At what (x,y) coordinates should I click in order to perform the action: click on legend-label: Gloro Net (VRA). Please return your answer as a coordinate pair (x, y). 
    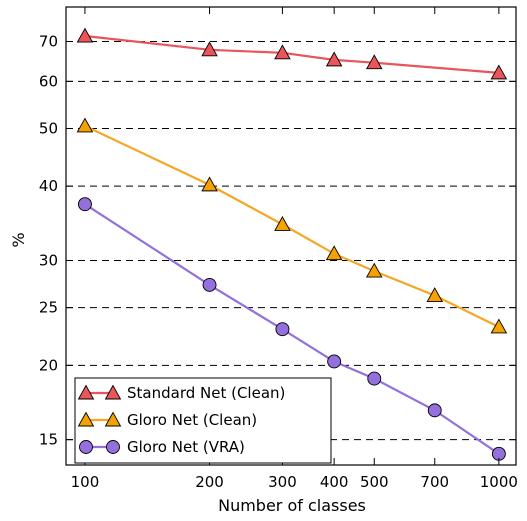
    Looking at the image, I should click on (186, 447).